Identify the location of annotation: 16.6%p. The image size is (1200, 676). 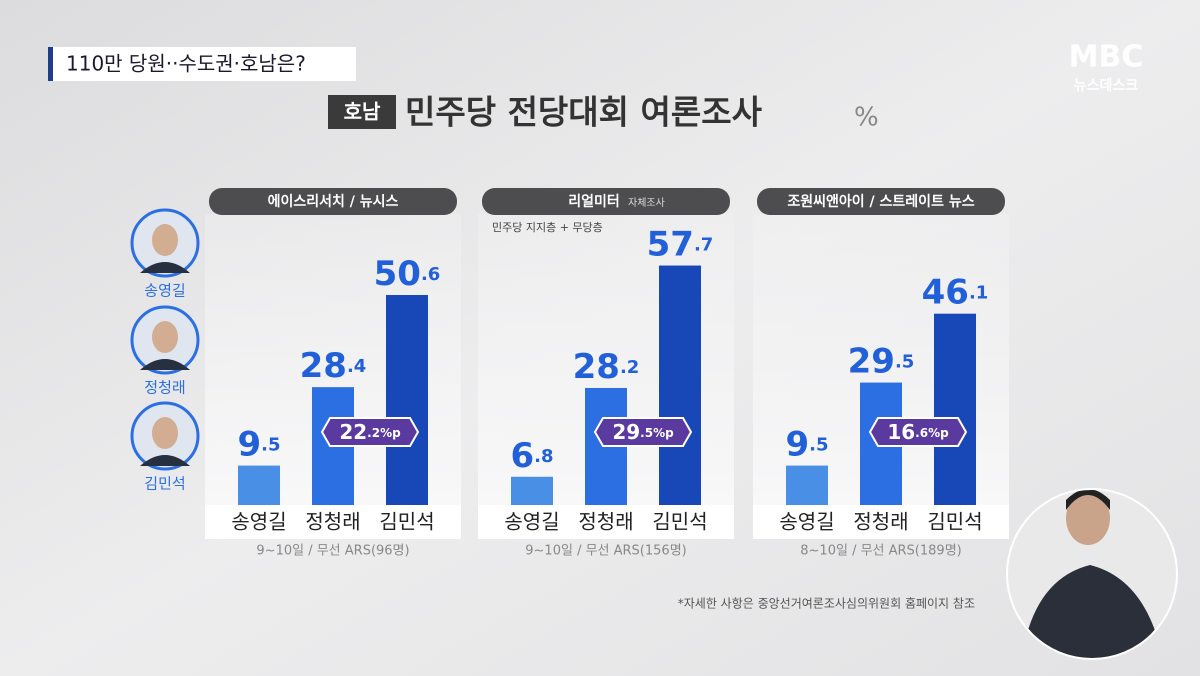
(918, 432).